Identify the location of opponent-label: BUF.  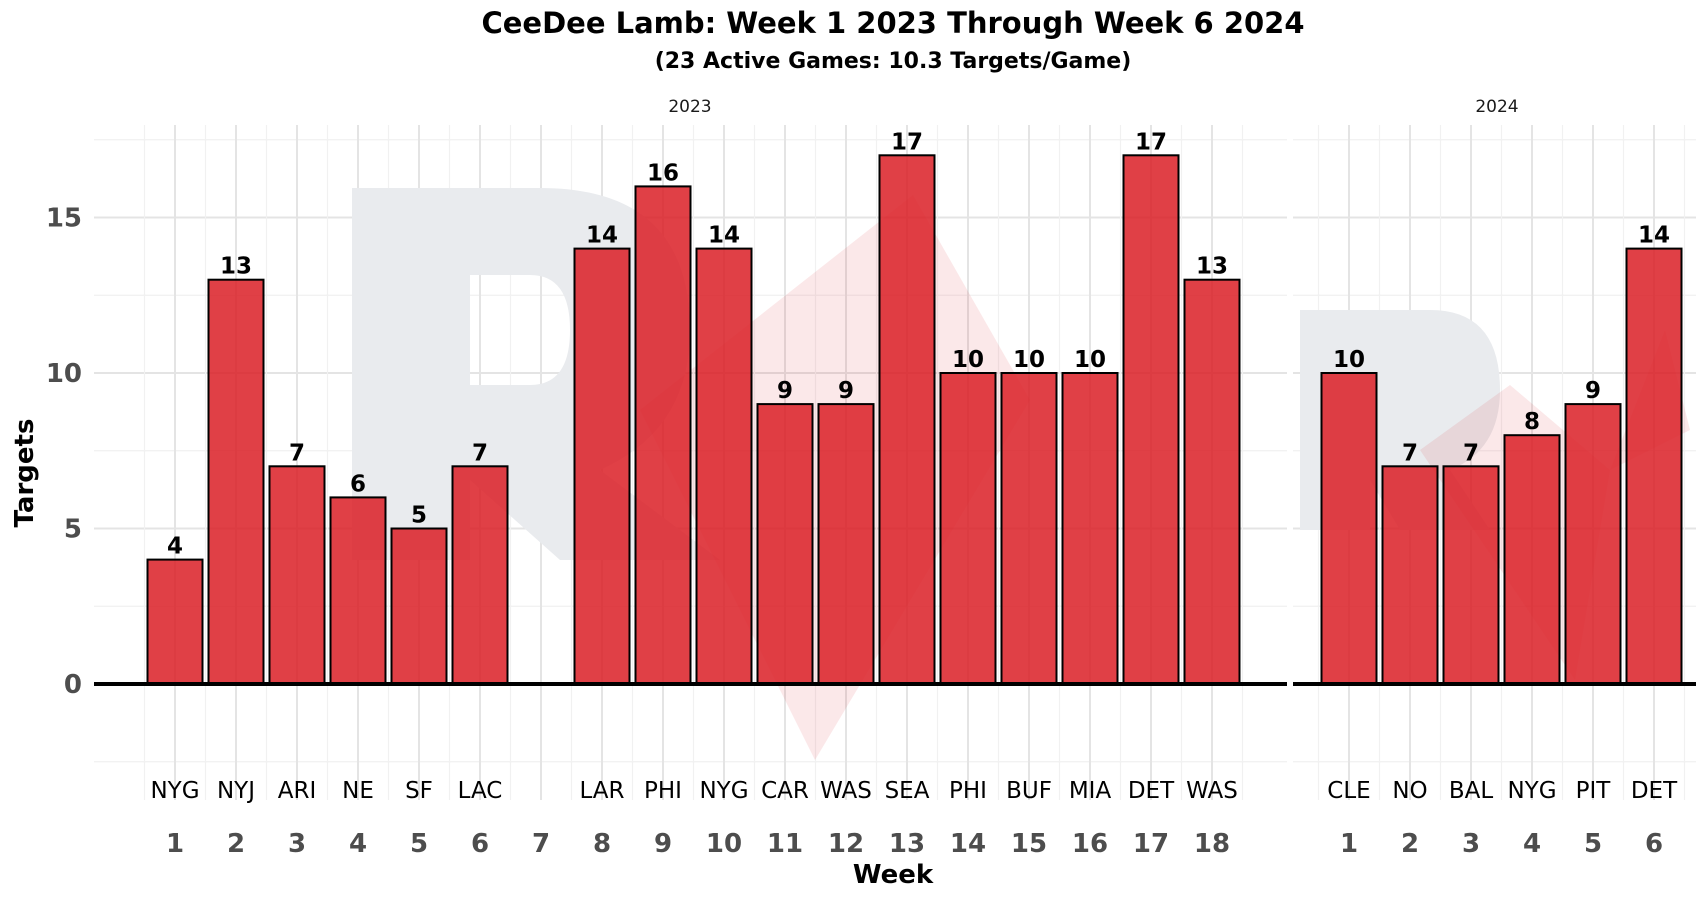
(1029, 791).